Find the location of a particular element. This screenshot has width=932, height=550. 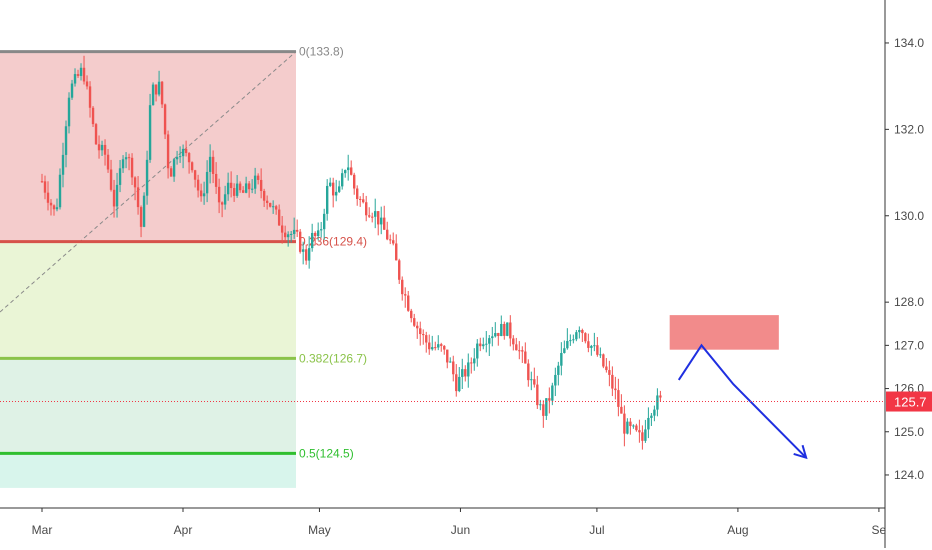

fib-level-label-0: 0(133.8) is located at coordinates (321, 52).